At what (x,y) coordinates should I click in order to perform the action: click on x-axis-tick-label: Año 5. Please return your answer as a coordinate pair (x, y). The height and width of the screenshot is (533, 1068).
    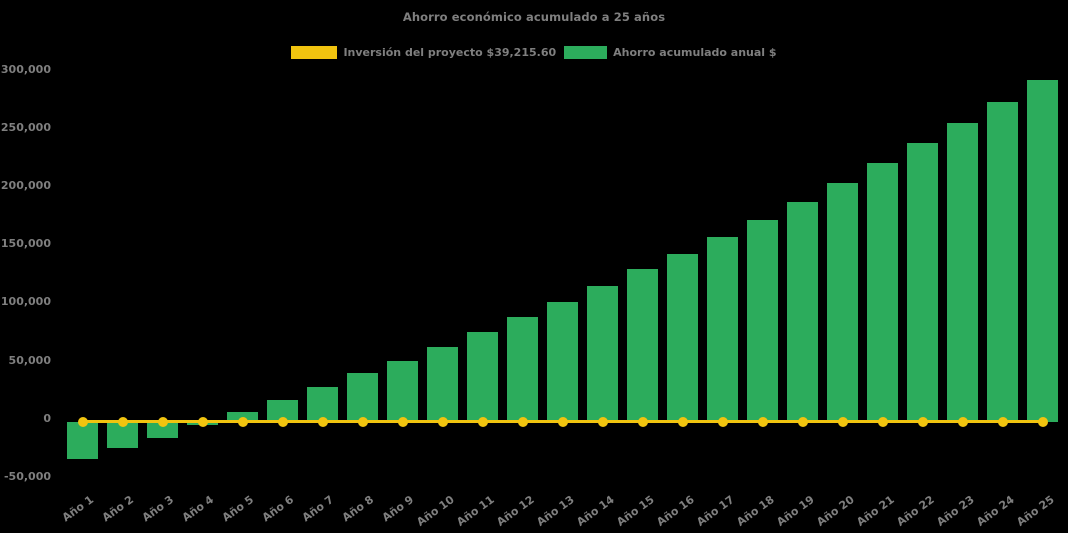
    Looking at the image, I should click on (238, 509).